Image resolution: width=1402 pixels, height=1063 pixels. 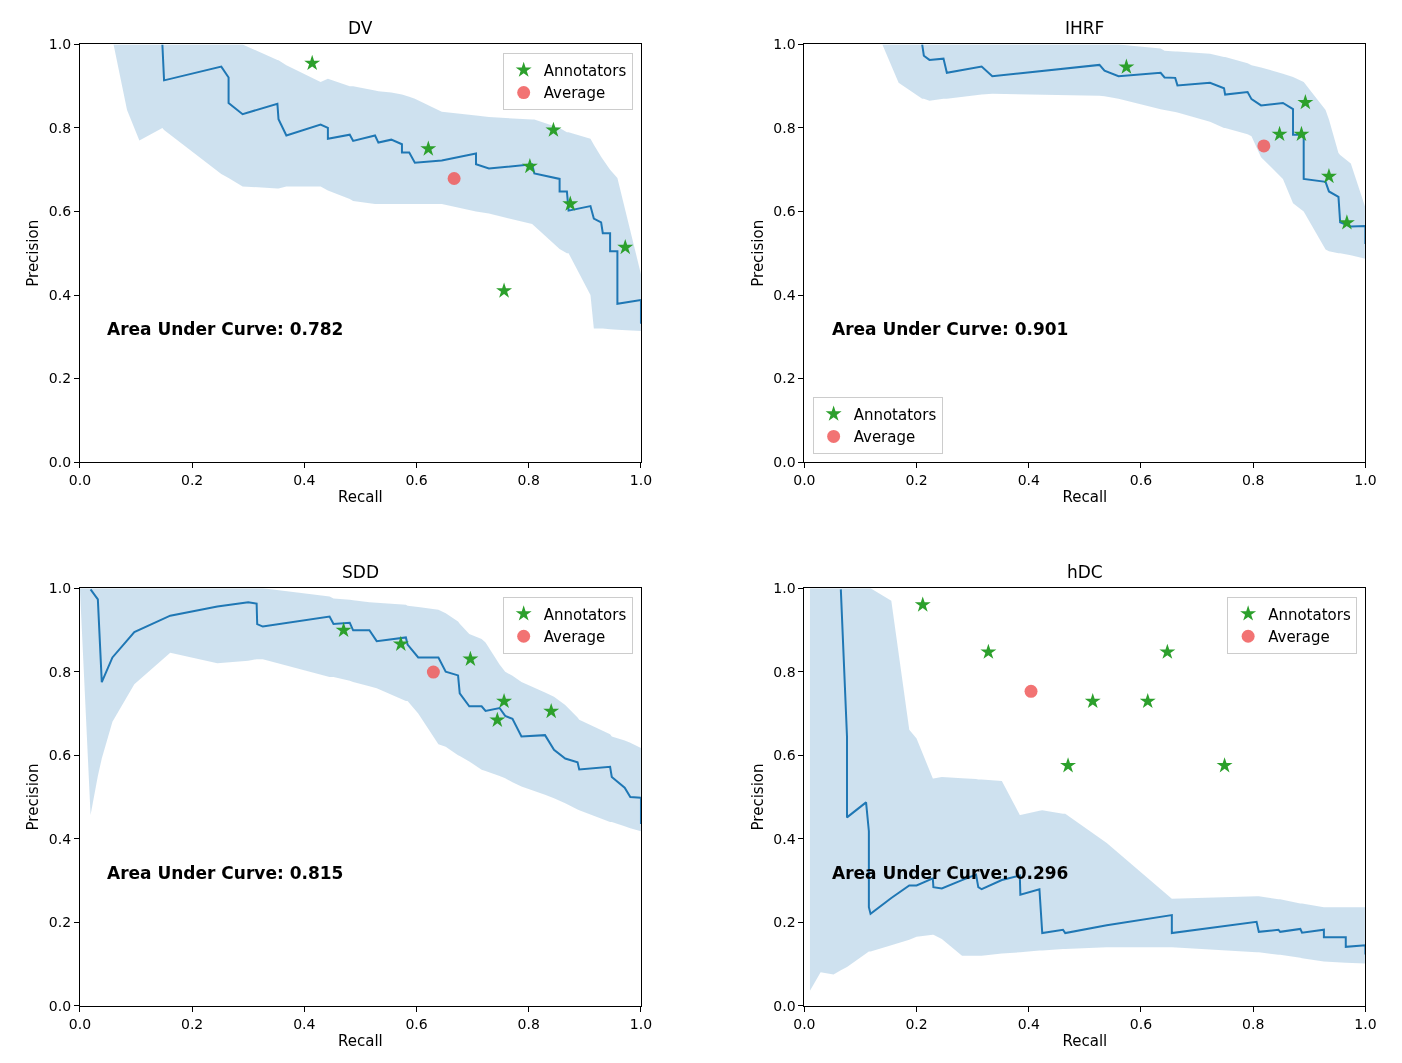 I want to click on annotation: Area Under Curve: 0.901, so click(x=950, y=329).